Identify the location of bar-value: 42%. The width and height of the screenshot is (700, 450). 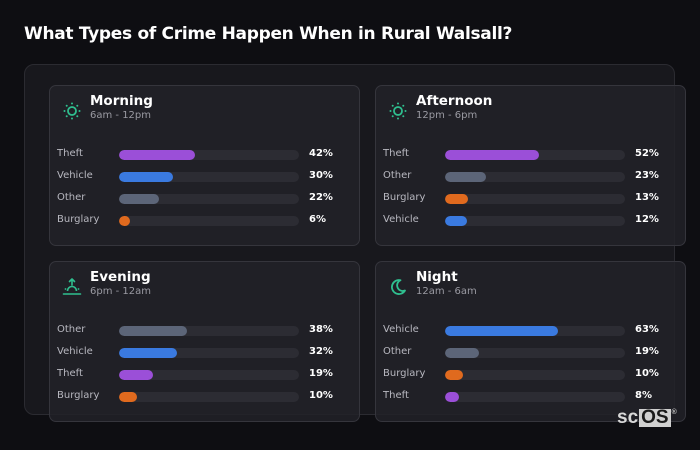
(321, 153).